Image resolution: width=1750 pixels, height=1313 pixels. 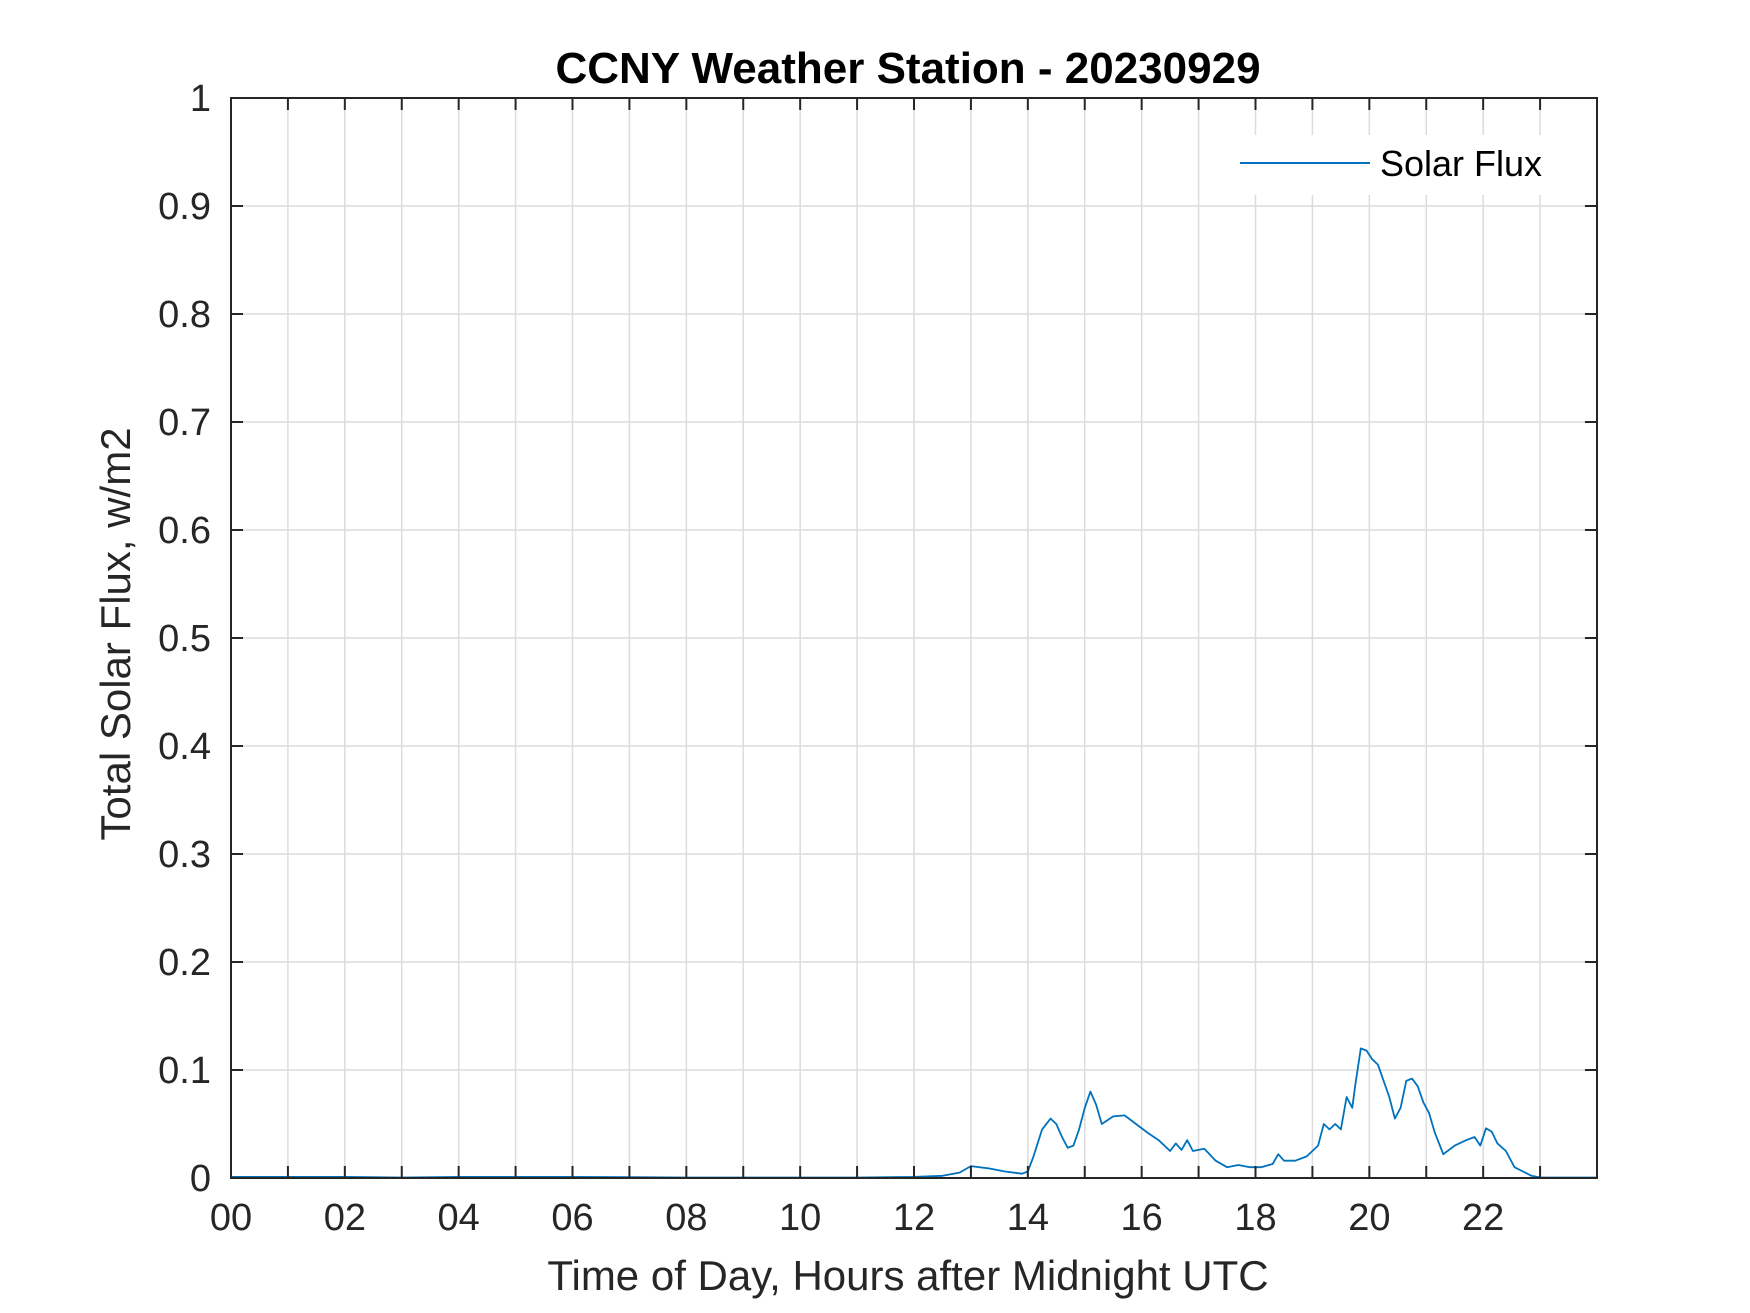 I want to click on x-tick-label: 18, so click(x=1255, y=1218).